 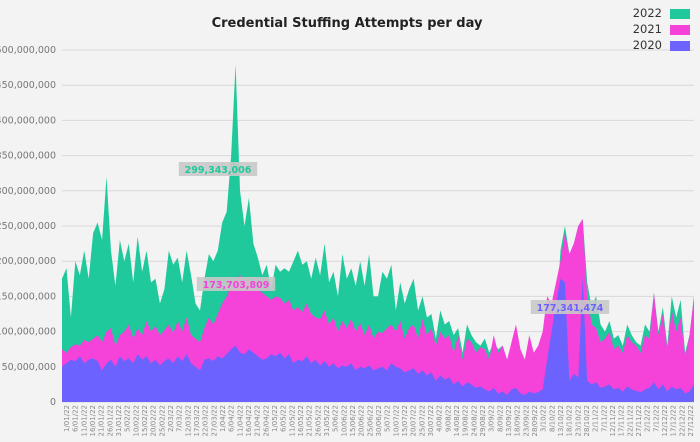 I want to click on chart-title: Credential Stuffing Attempts per day, so click(x=347, y=23).